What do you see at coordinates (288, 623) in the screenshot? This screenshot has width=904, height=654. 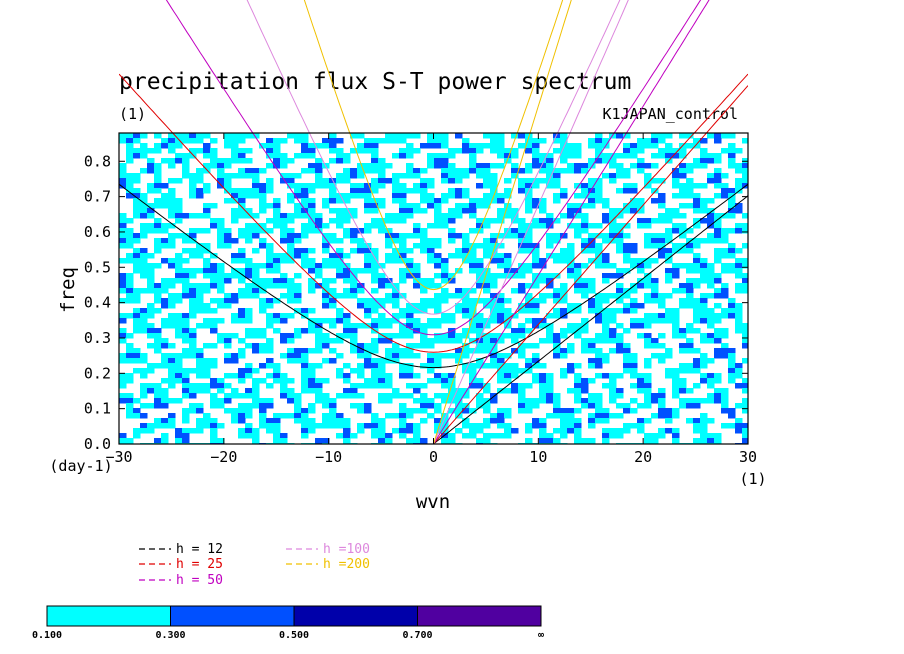 I see `colorbar: 0.100 0.300 0.500 0.700 ∞` at bounding box center [288, 623].